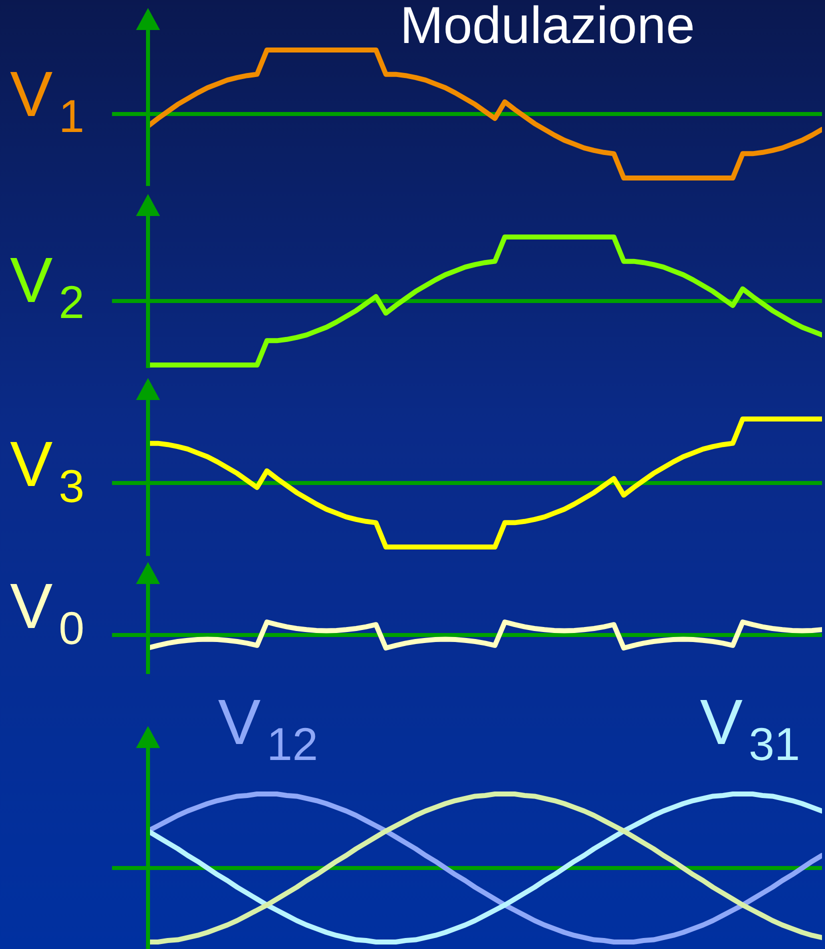  I want to click on series-label: V$_{1}$, so click(47, 101).